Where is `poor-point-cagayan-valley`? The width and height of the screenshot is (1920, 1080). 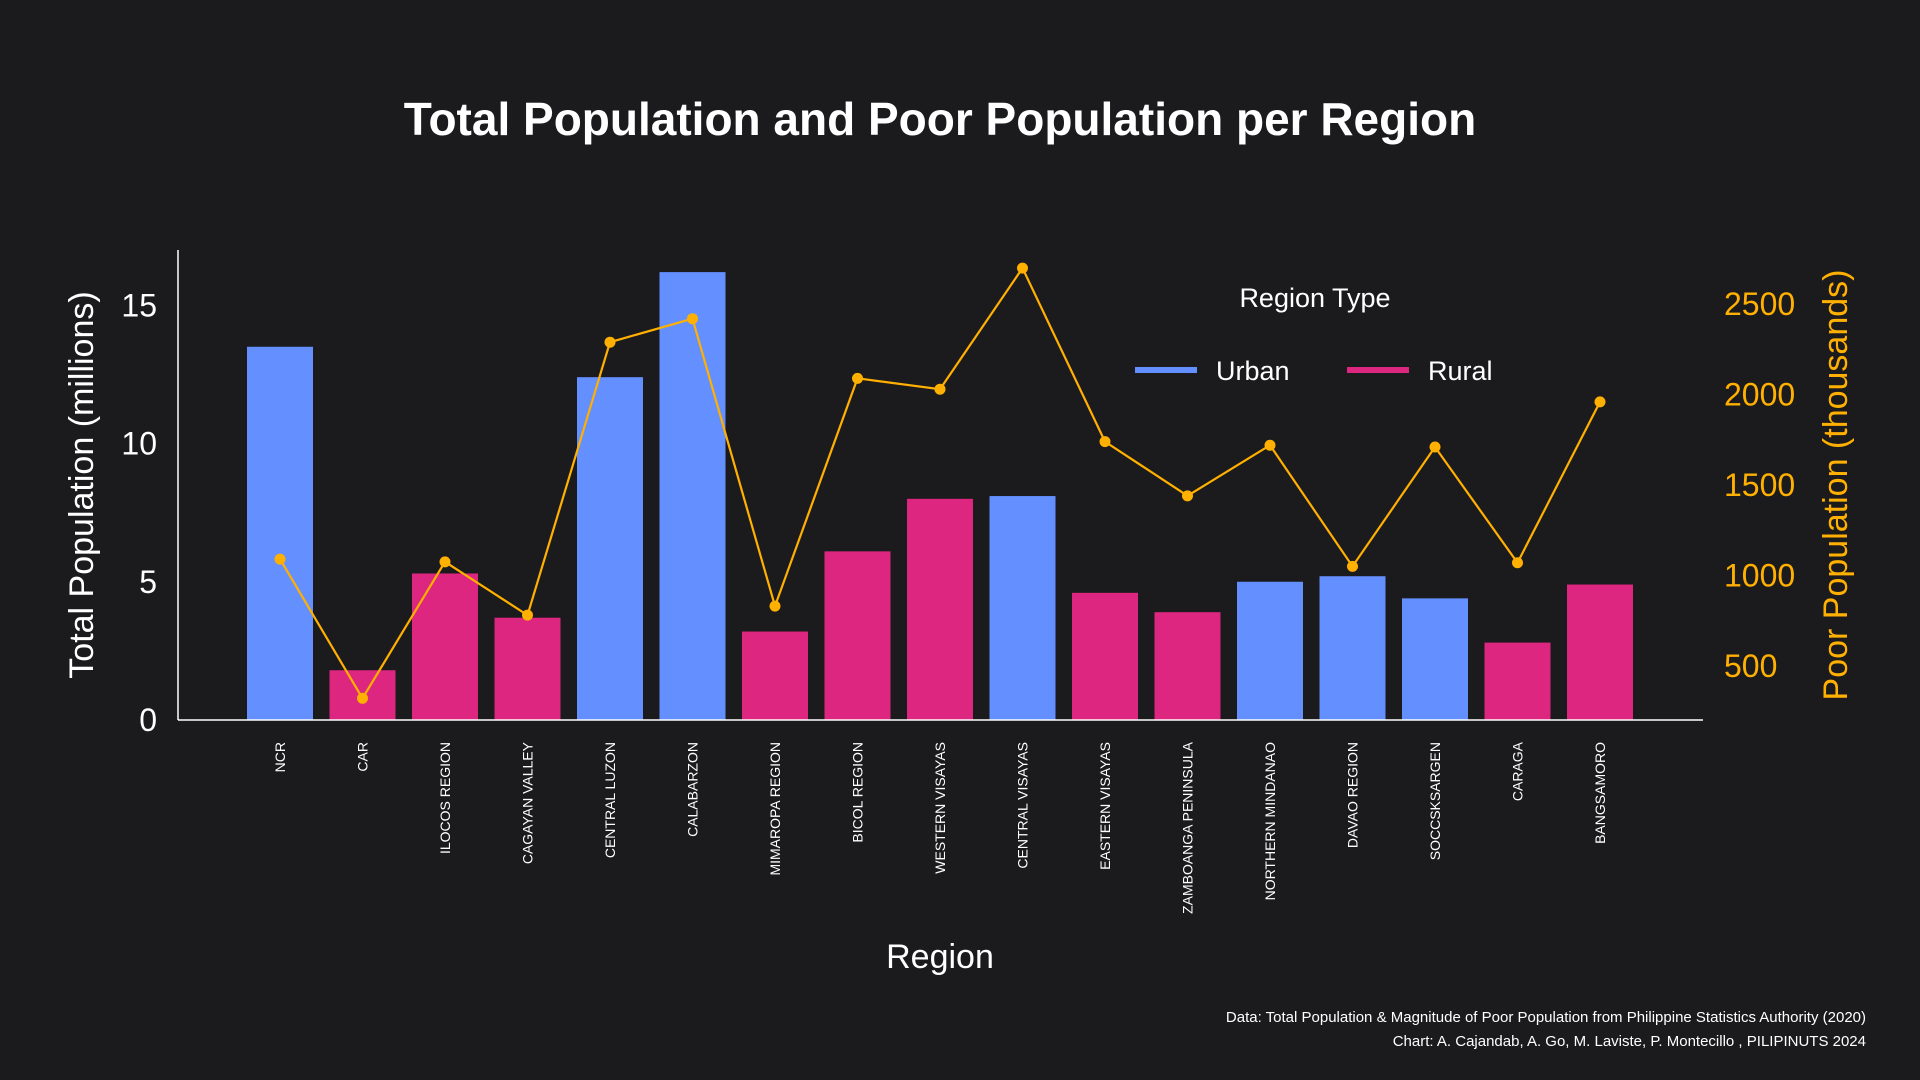
poor-point-cagayan-valley is located at coordinates (527, 615).